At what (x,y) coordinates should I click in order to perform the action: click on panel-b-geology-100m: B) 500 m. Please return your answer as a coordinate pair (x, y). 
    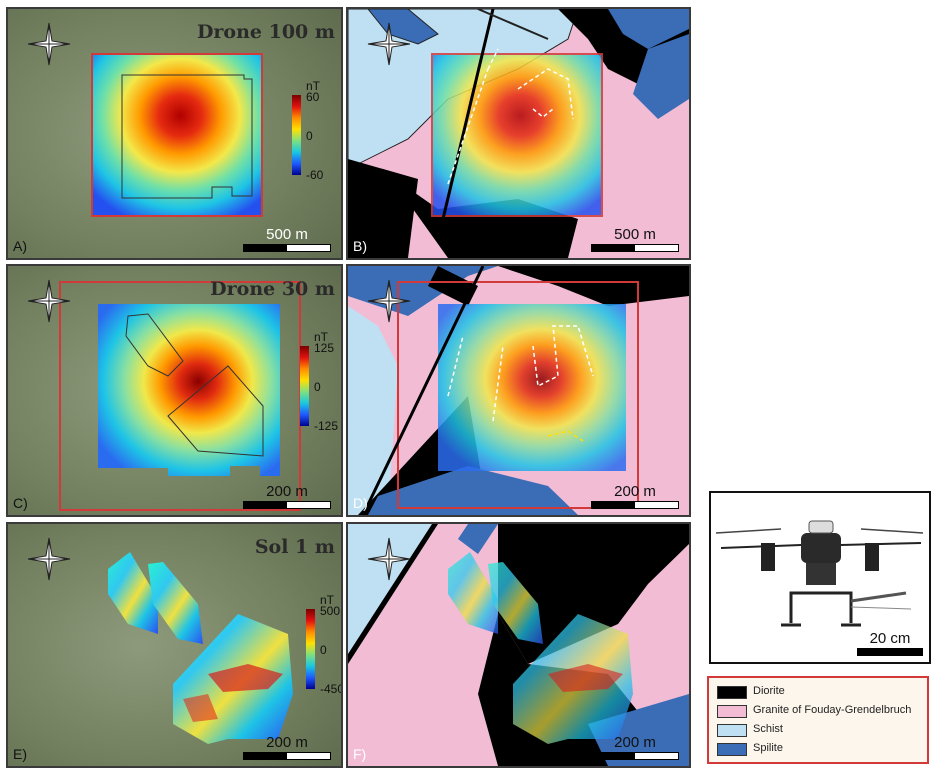
    Looking at the image, I should click on (518, 133).